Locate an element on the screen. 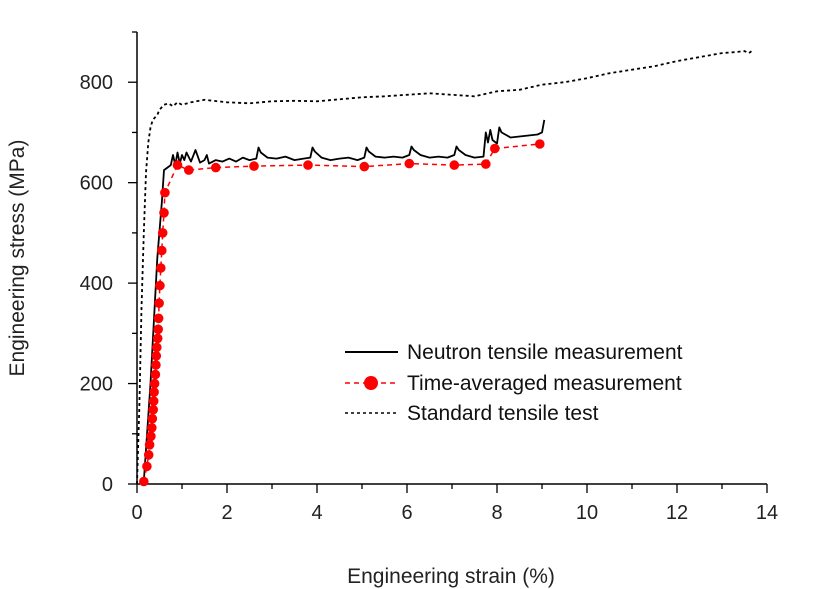 This screenshot has width=831, height=589. y-tick-label: 0 is located at coordinates (107, 485).